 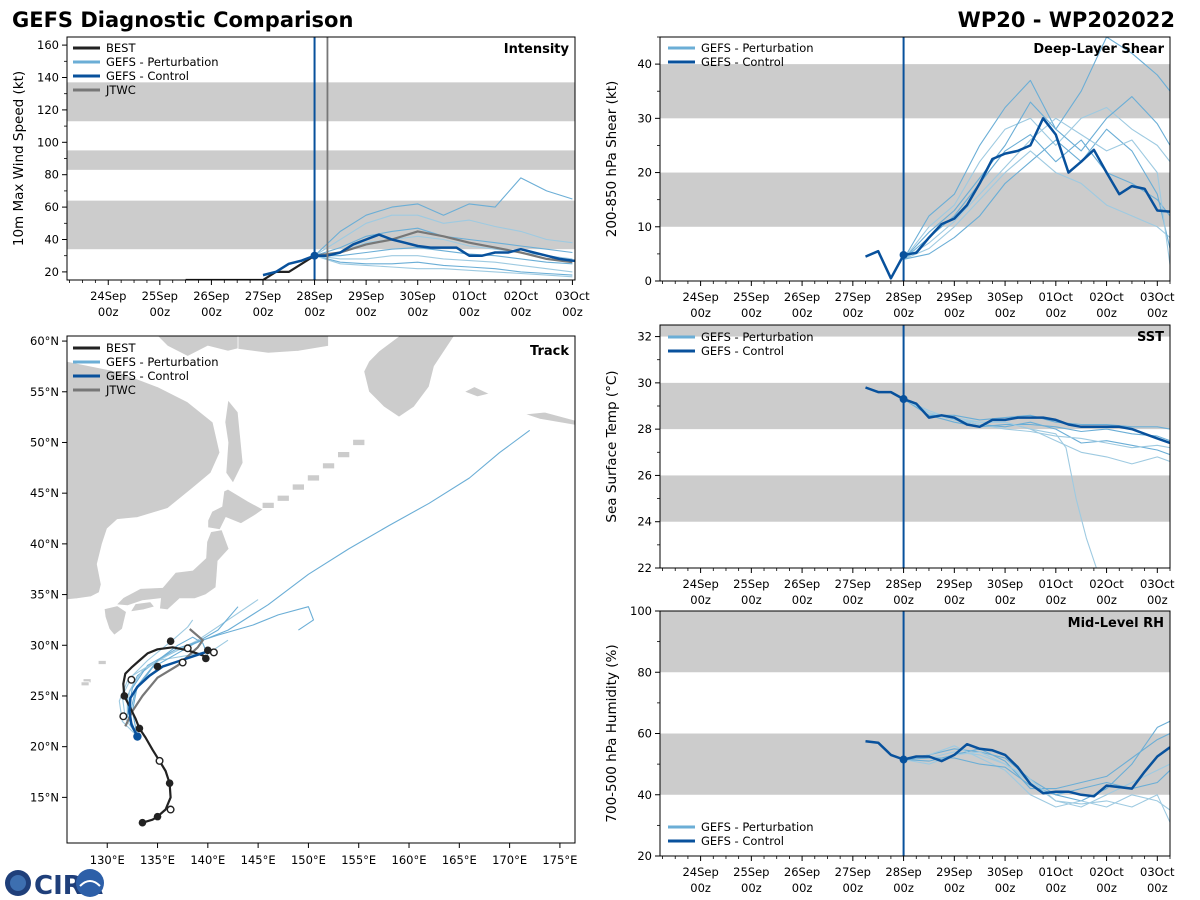 What do you see at coordinates (120, 390) in the screenshot?
I see `track-legend-label: JTWC` at bounding box center [120, 390].